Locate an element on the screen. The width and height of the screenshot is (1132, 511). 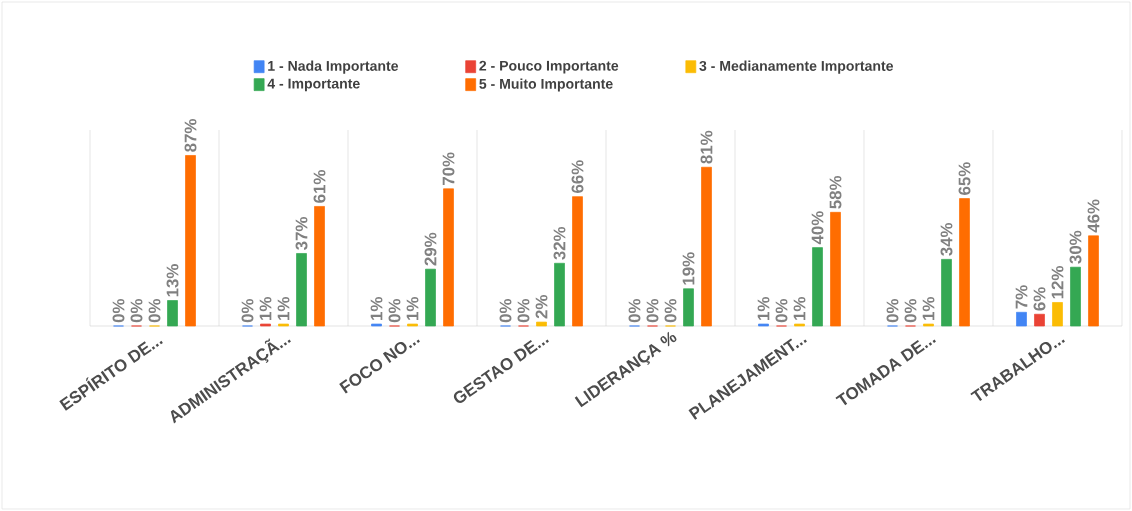
data-label: 46% is located at coordinates (1093, 216).